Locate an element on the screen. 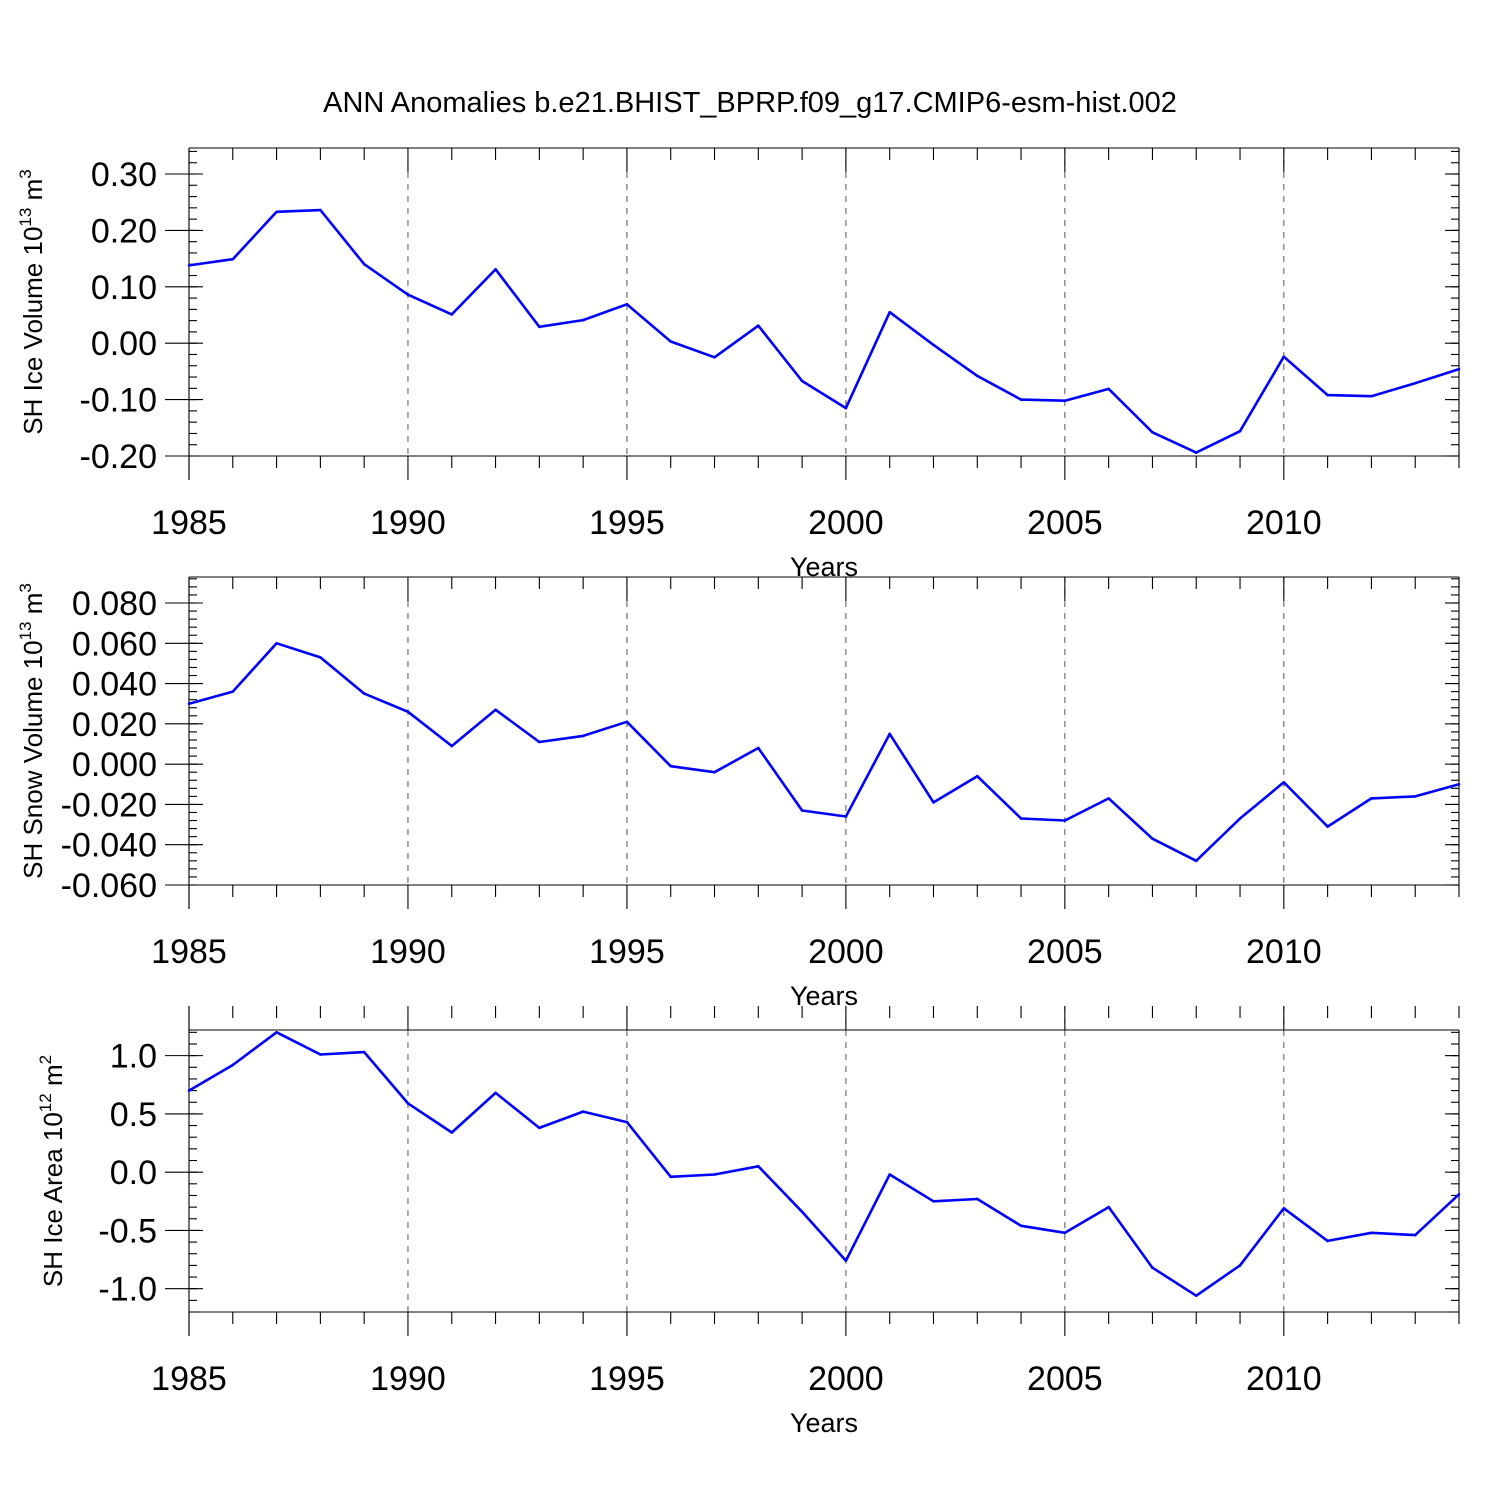 The width and height of the screenshot is (1500, 1500). y-axis-title-superscript: 12 is located at coordinates (45, 1102).